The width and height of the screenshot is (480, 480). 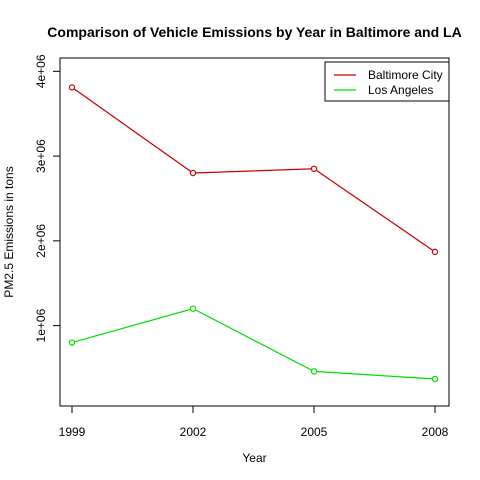 I want to click on y-axis: 1e+06 2e+06 3e+06 4e+06, so click(x=47, y=198).